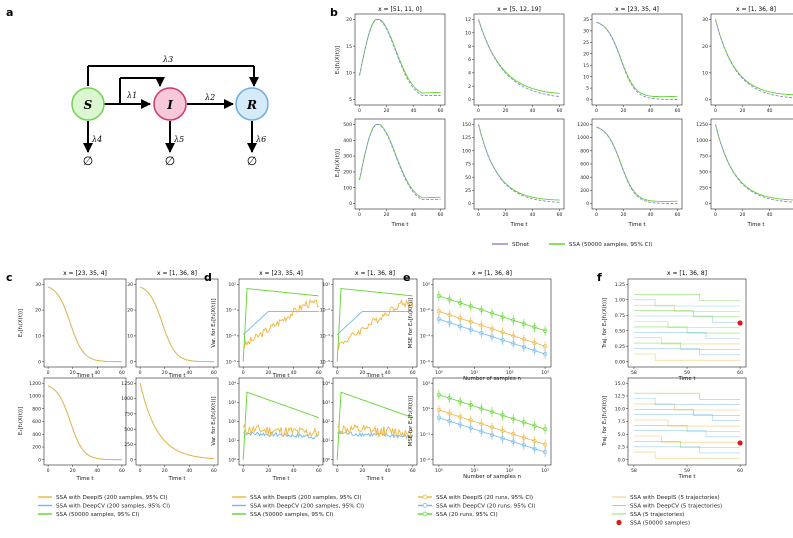  I want to click on c-bot-1-ytick-label: 800, so click(36, 409).